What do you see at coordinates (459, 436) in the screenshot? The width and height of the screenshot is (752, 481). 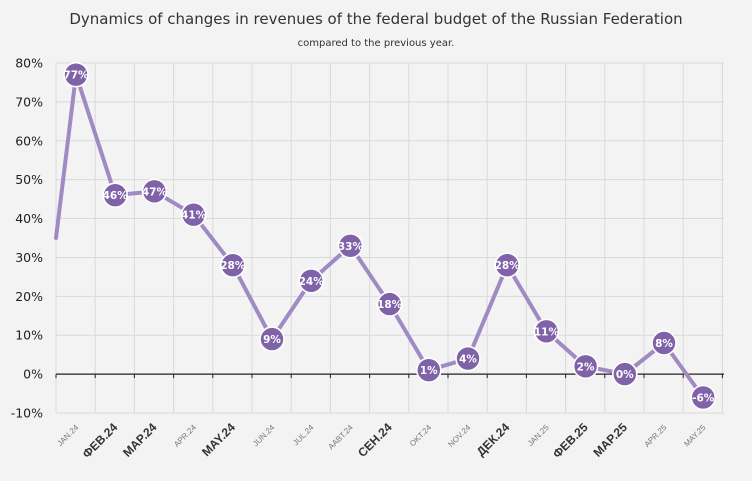 I see `x-tick-label: NOV.24` at bounding box center [459, 436].